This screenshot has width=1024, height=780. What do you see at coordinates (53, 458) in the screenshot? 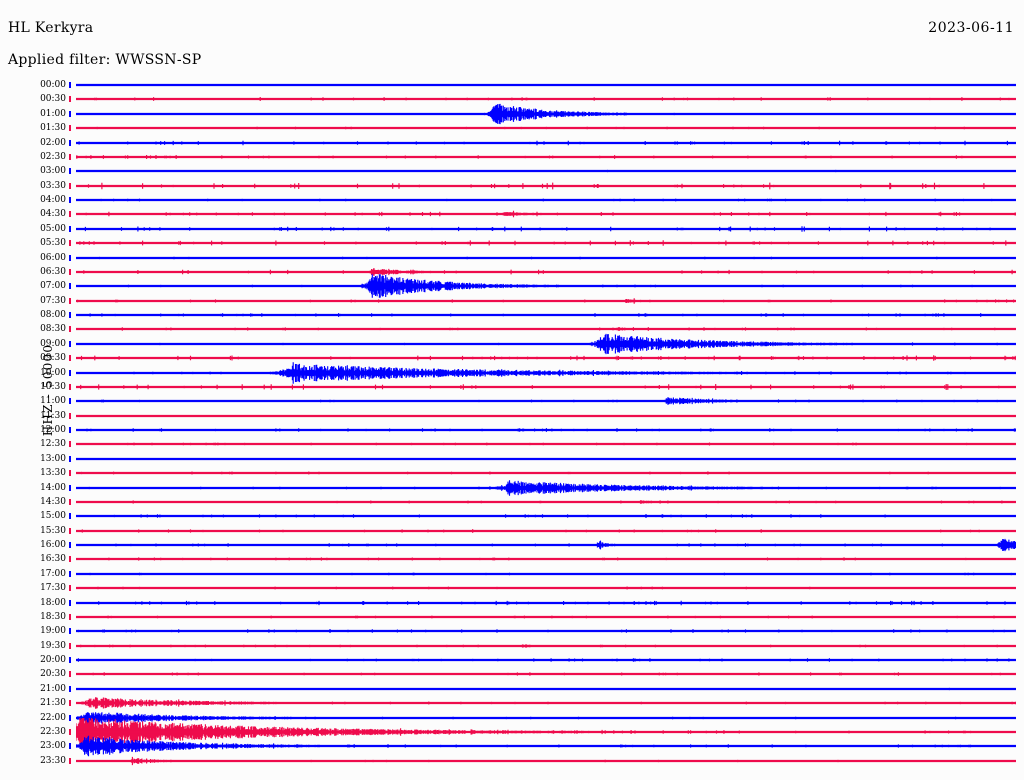
I see `trace-time-label: 13:00` at bounding box center [53, 458].